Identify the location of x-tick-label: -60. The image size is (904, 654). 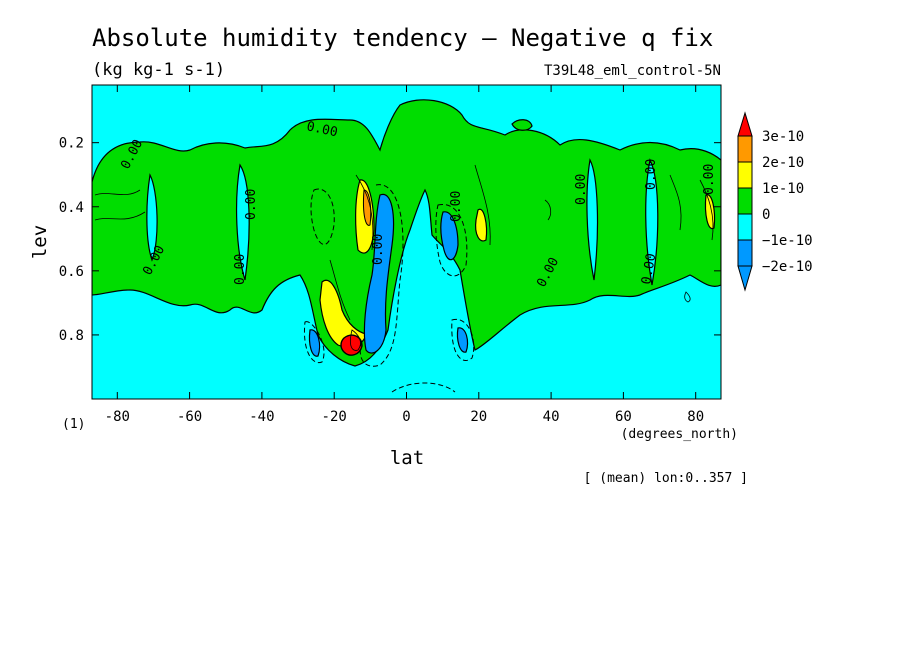
(189, 417).